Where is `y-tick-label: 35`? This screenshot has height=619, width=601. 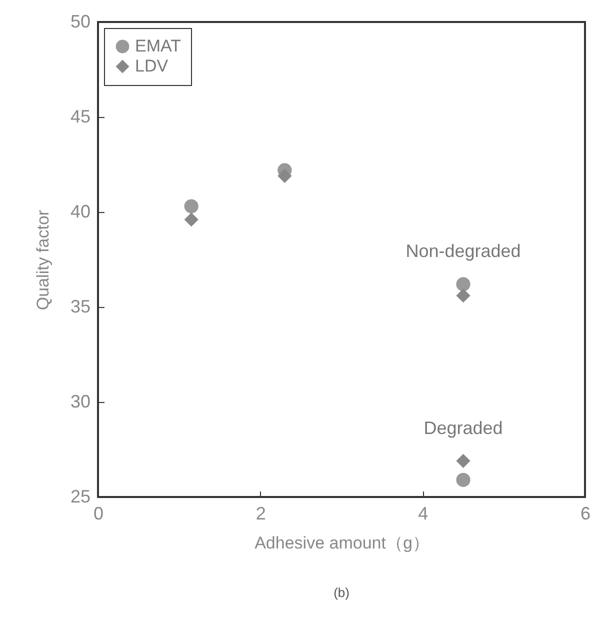 y-tick-label: 35 is located at coordinates (80, 306).